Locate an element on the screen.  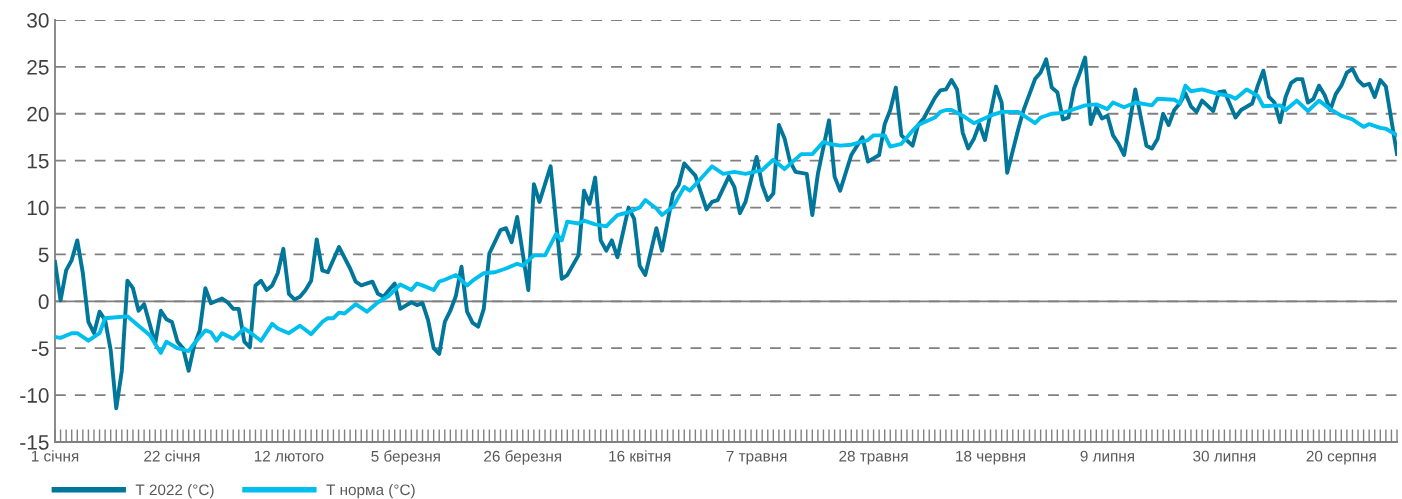
x-tick-label: 28 травня is located at coordinates (873, 457).